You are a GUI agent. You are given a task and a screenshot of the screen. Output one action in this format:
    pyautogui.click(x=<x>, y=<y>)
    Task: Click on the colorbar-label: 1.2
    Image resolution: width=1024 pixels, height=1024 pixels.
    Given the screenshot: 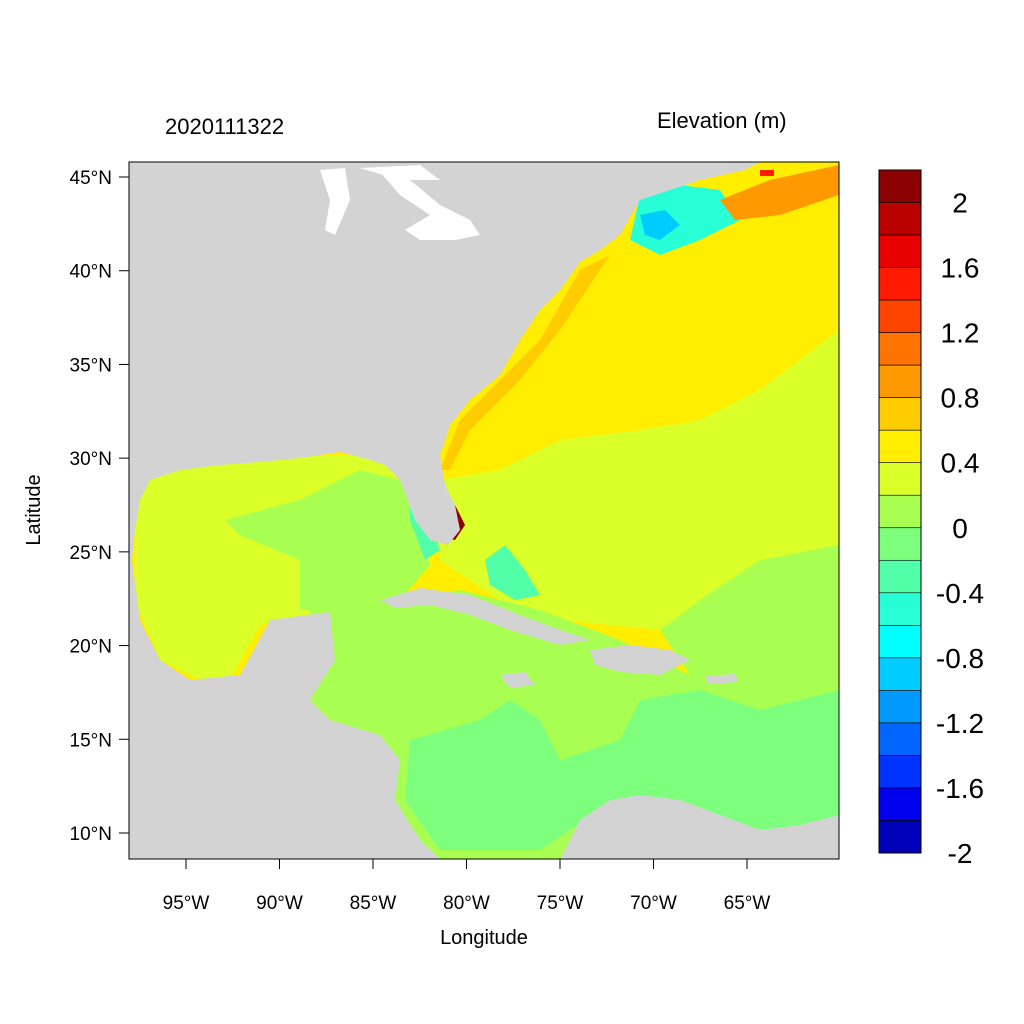 What is the action you would take?
    pyautogui.click(x=960, y=333)
    